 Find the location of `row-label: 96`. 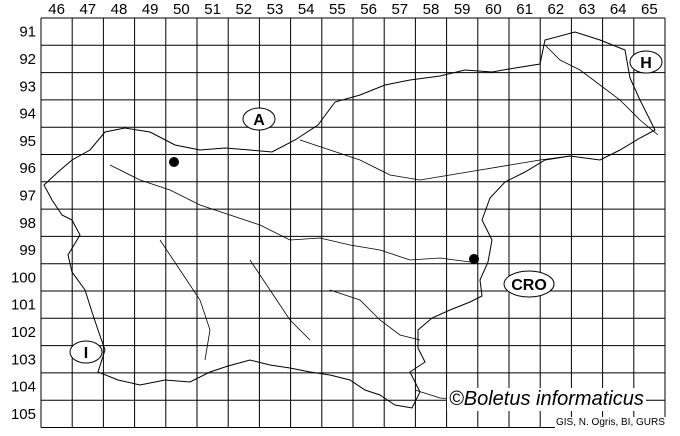

row-label: 96 is located at coordinates (27, 168).